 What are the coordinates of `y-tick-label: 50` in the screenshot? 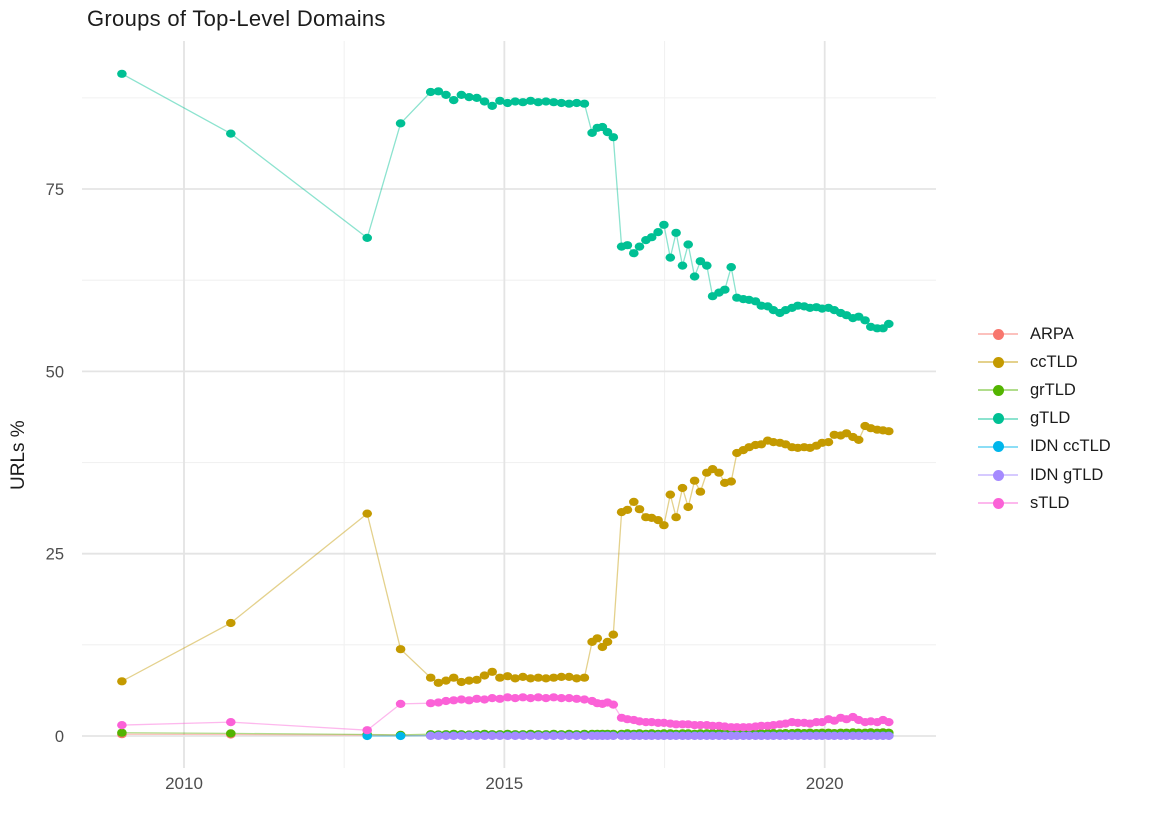 It's located at (55, 372).